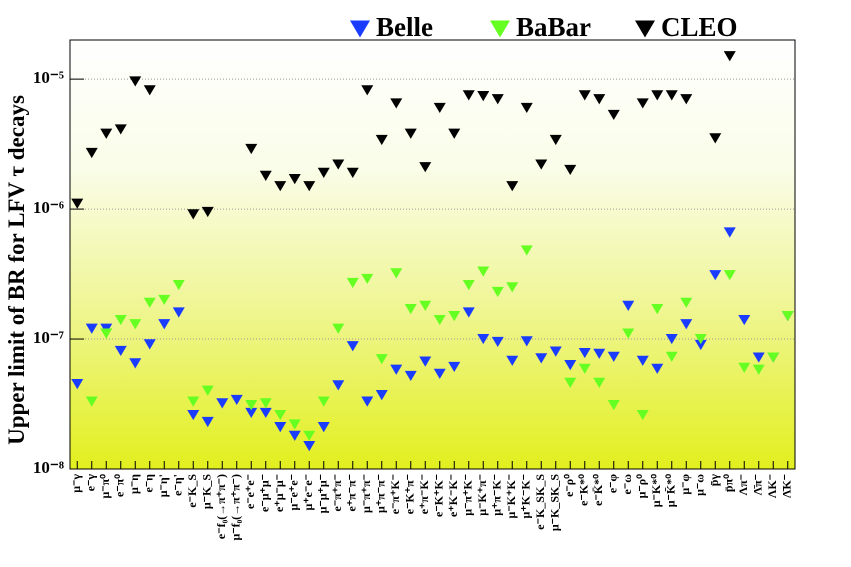 The image size is (851, 567). I want to click on x-tick-label: μ⁻f₀(→π⁺π⁻), so click(236, 507).